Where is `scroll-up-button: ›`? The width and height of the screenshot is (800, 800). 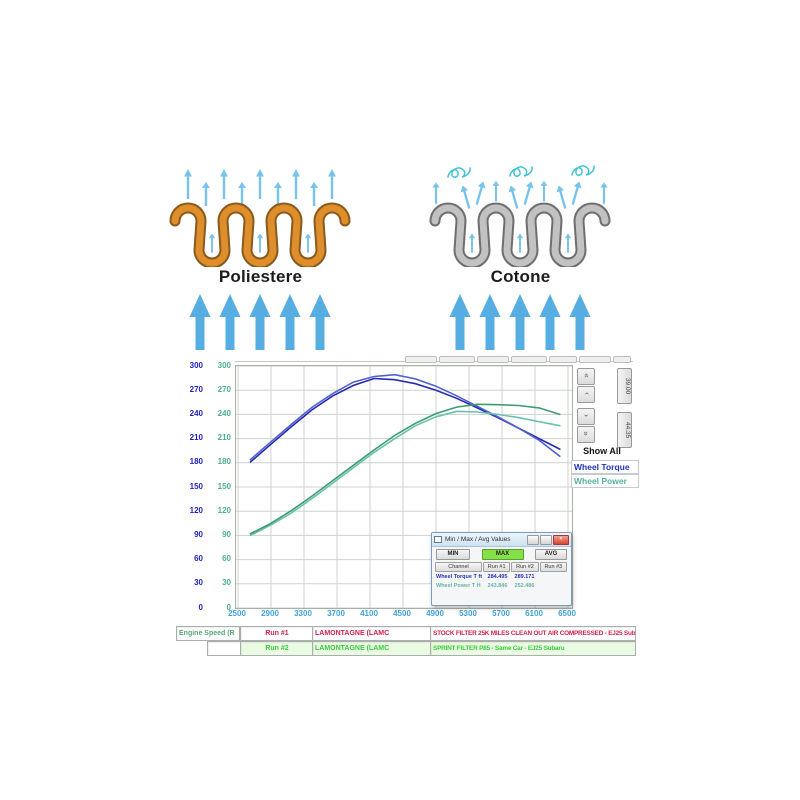
scroll-up-button: › is located at coordinates (586, 394).